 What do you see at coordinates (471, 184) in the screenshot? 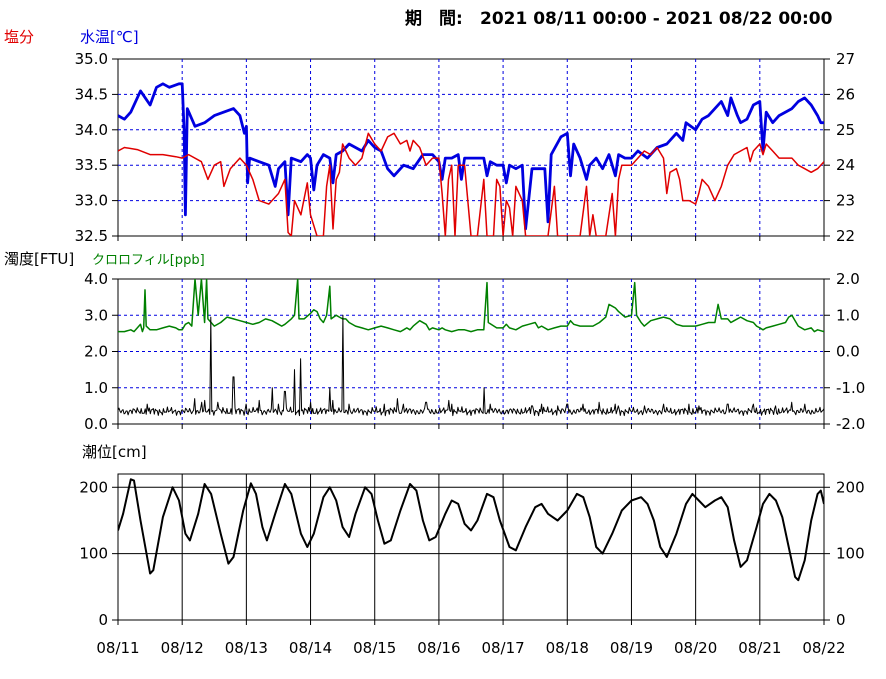
I see `salinity-line` at bounding box center [471, 184].